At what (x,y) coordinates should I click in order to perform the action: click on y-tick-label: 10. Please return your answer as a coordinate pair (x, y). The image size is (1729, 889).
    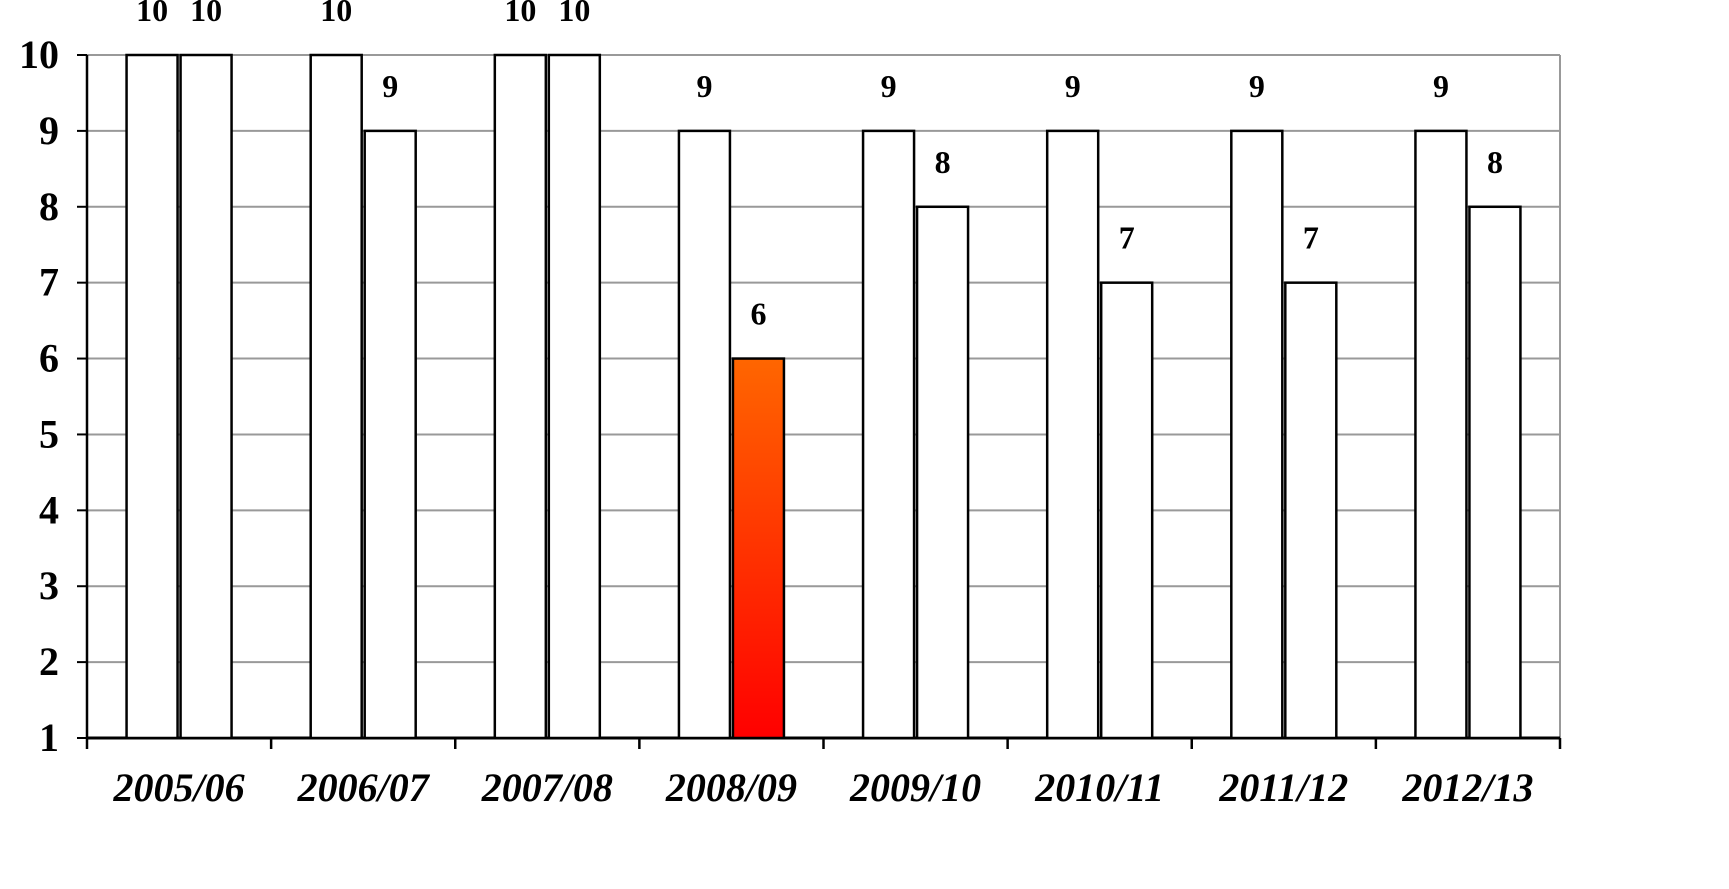
    Looking at the image, I should click on (39, 54).